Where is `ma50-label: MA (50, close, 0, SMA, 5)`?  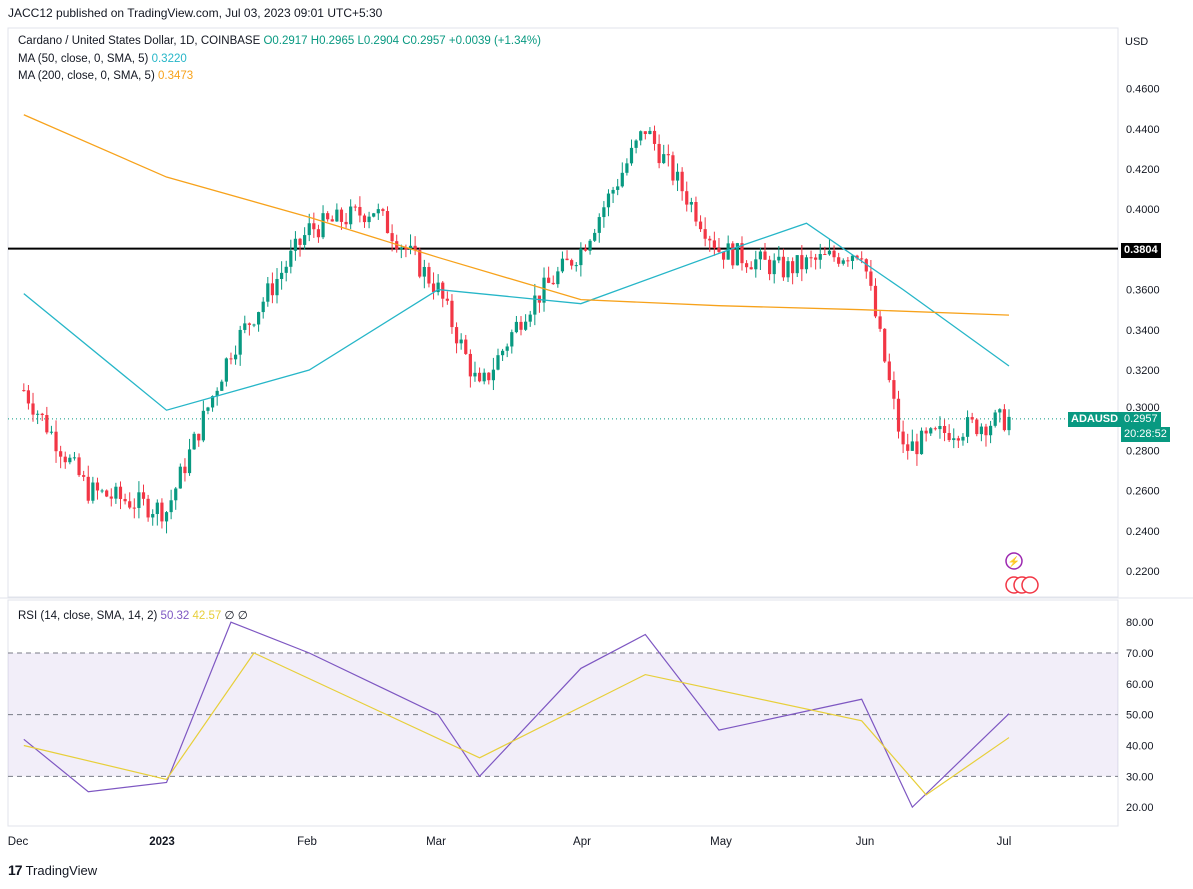 ma50-label: MA (50, close, 0, SMA, 5) is located at coordinates (83, 59).